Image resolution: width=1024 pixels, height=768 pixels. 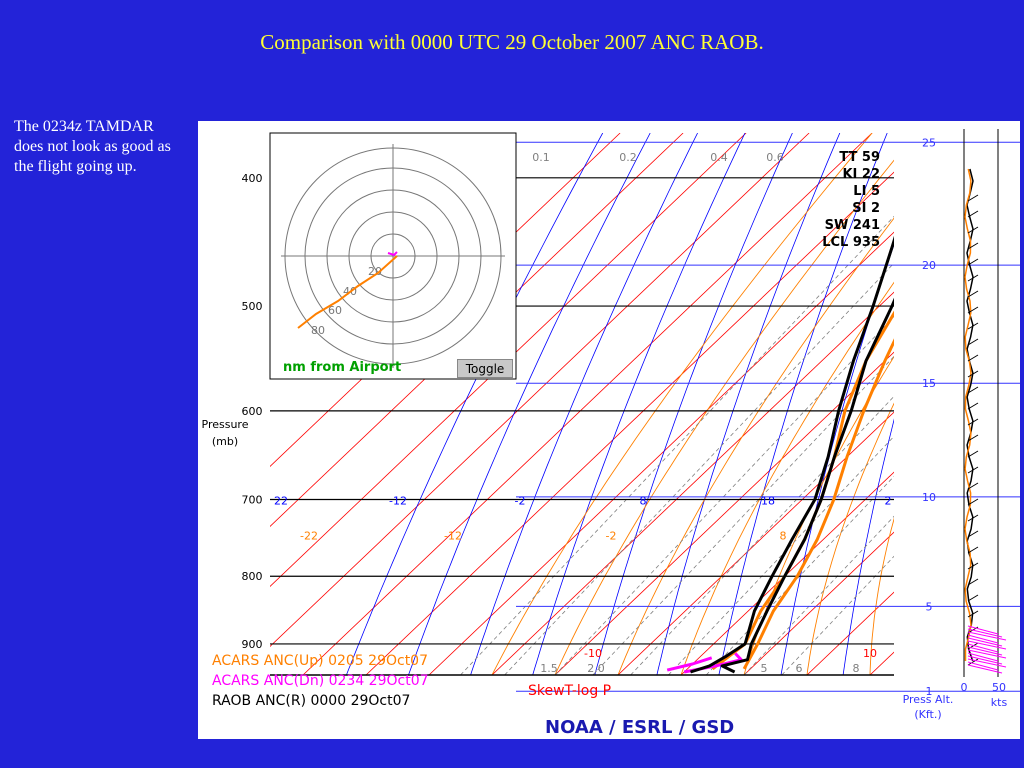 I want to click on stability-index: TT 59, so click(x=859, y=157).